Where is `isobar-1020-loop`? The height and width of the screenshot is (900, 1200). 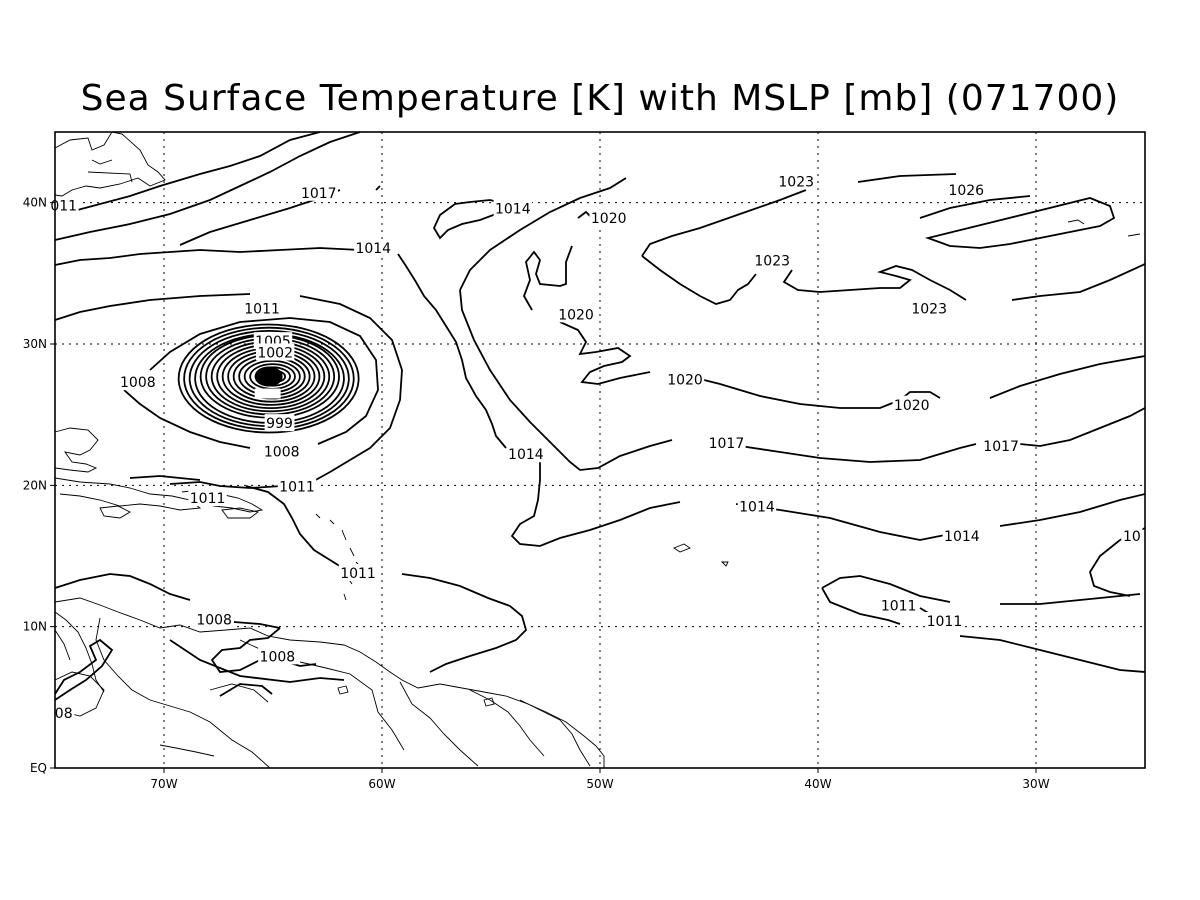
isobar-1020-loop is located at coordinates (587, 297).